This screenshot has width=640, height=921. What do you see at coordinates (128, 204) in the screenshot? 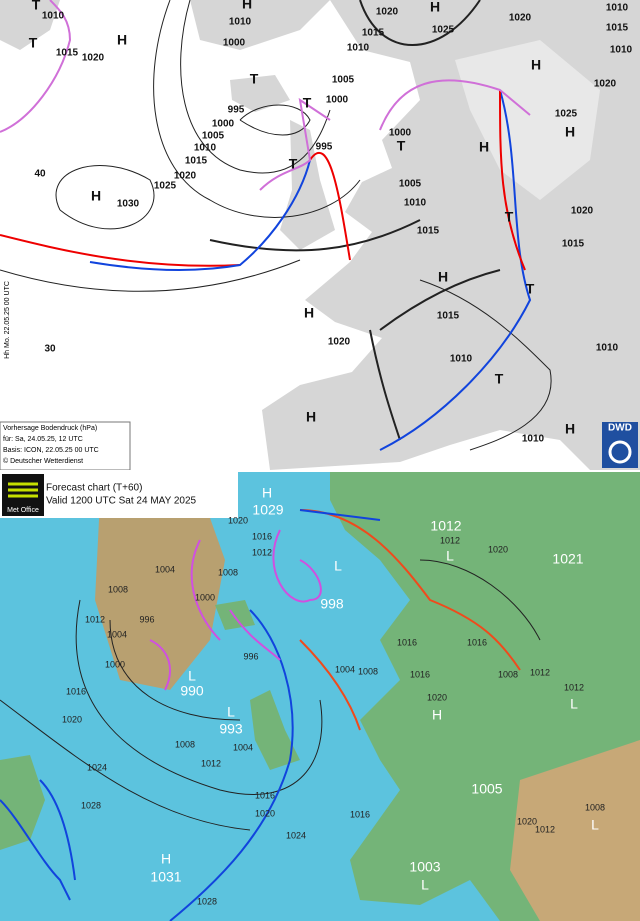
I see `map-label: 1030` at bounding box center [128, 204].